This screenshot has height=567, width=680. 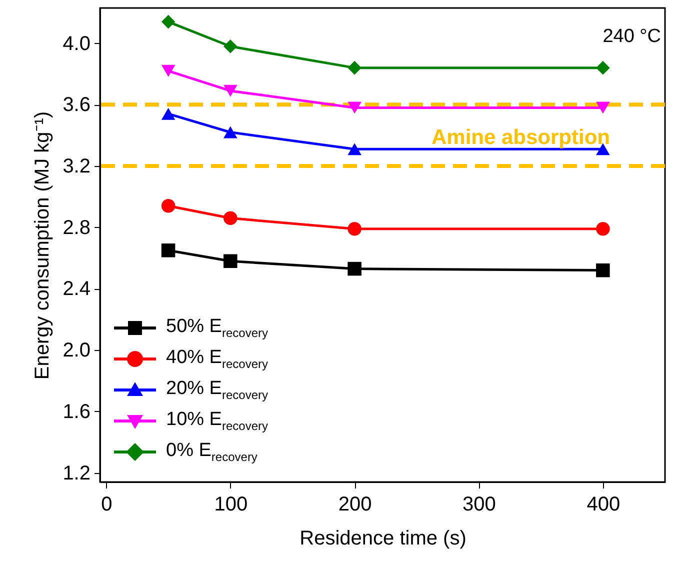 I want to click on legend-label: 0% E$_{recovery}$, so click(x=212, y=452).